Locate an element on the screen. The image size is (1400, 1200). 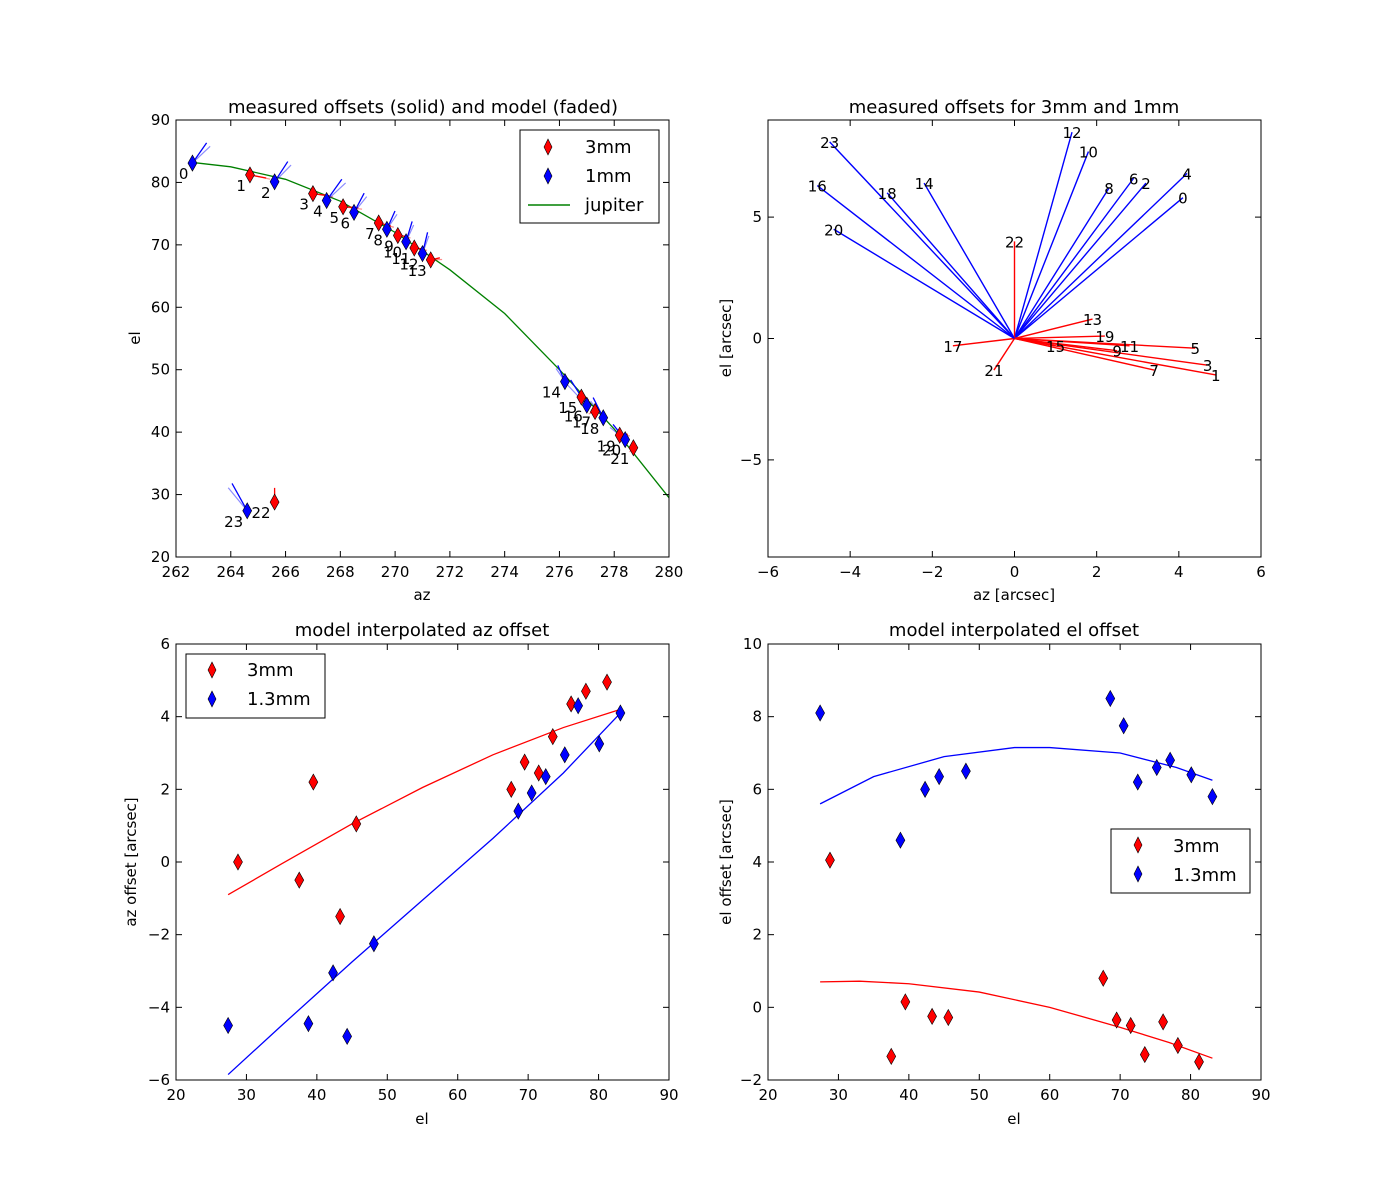
x-tick-label: 0 is located at coordinates (1015, 572).